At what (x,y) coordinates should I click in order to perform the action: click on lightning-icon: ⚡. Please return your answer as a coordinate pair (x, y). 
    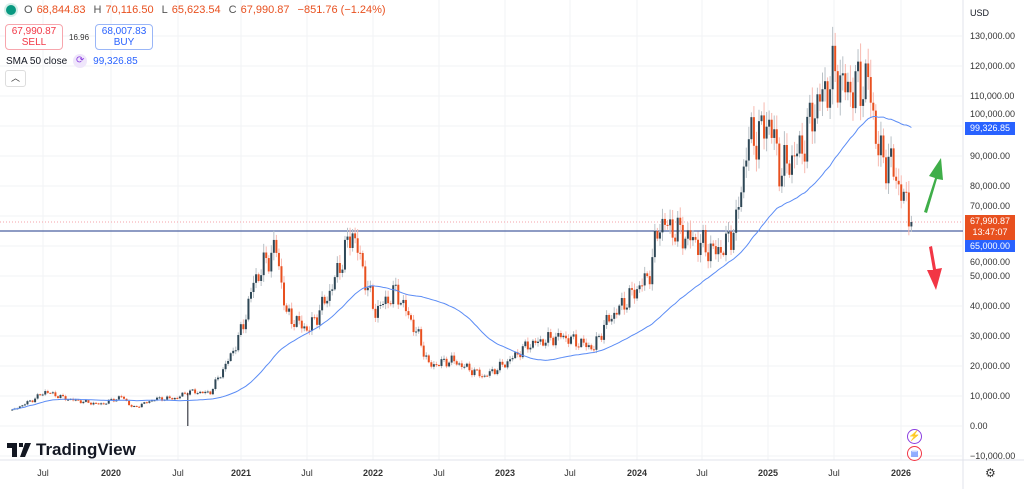
    Looking at the image, I should click on (914, 436).